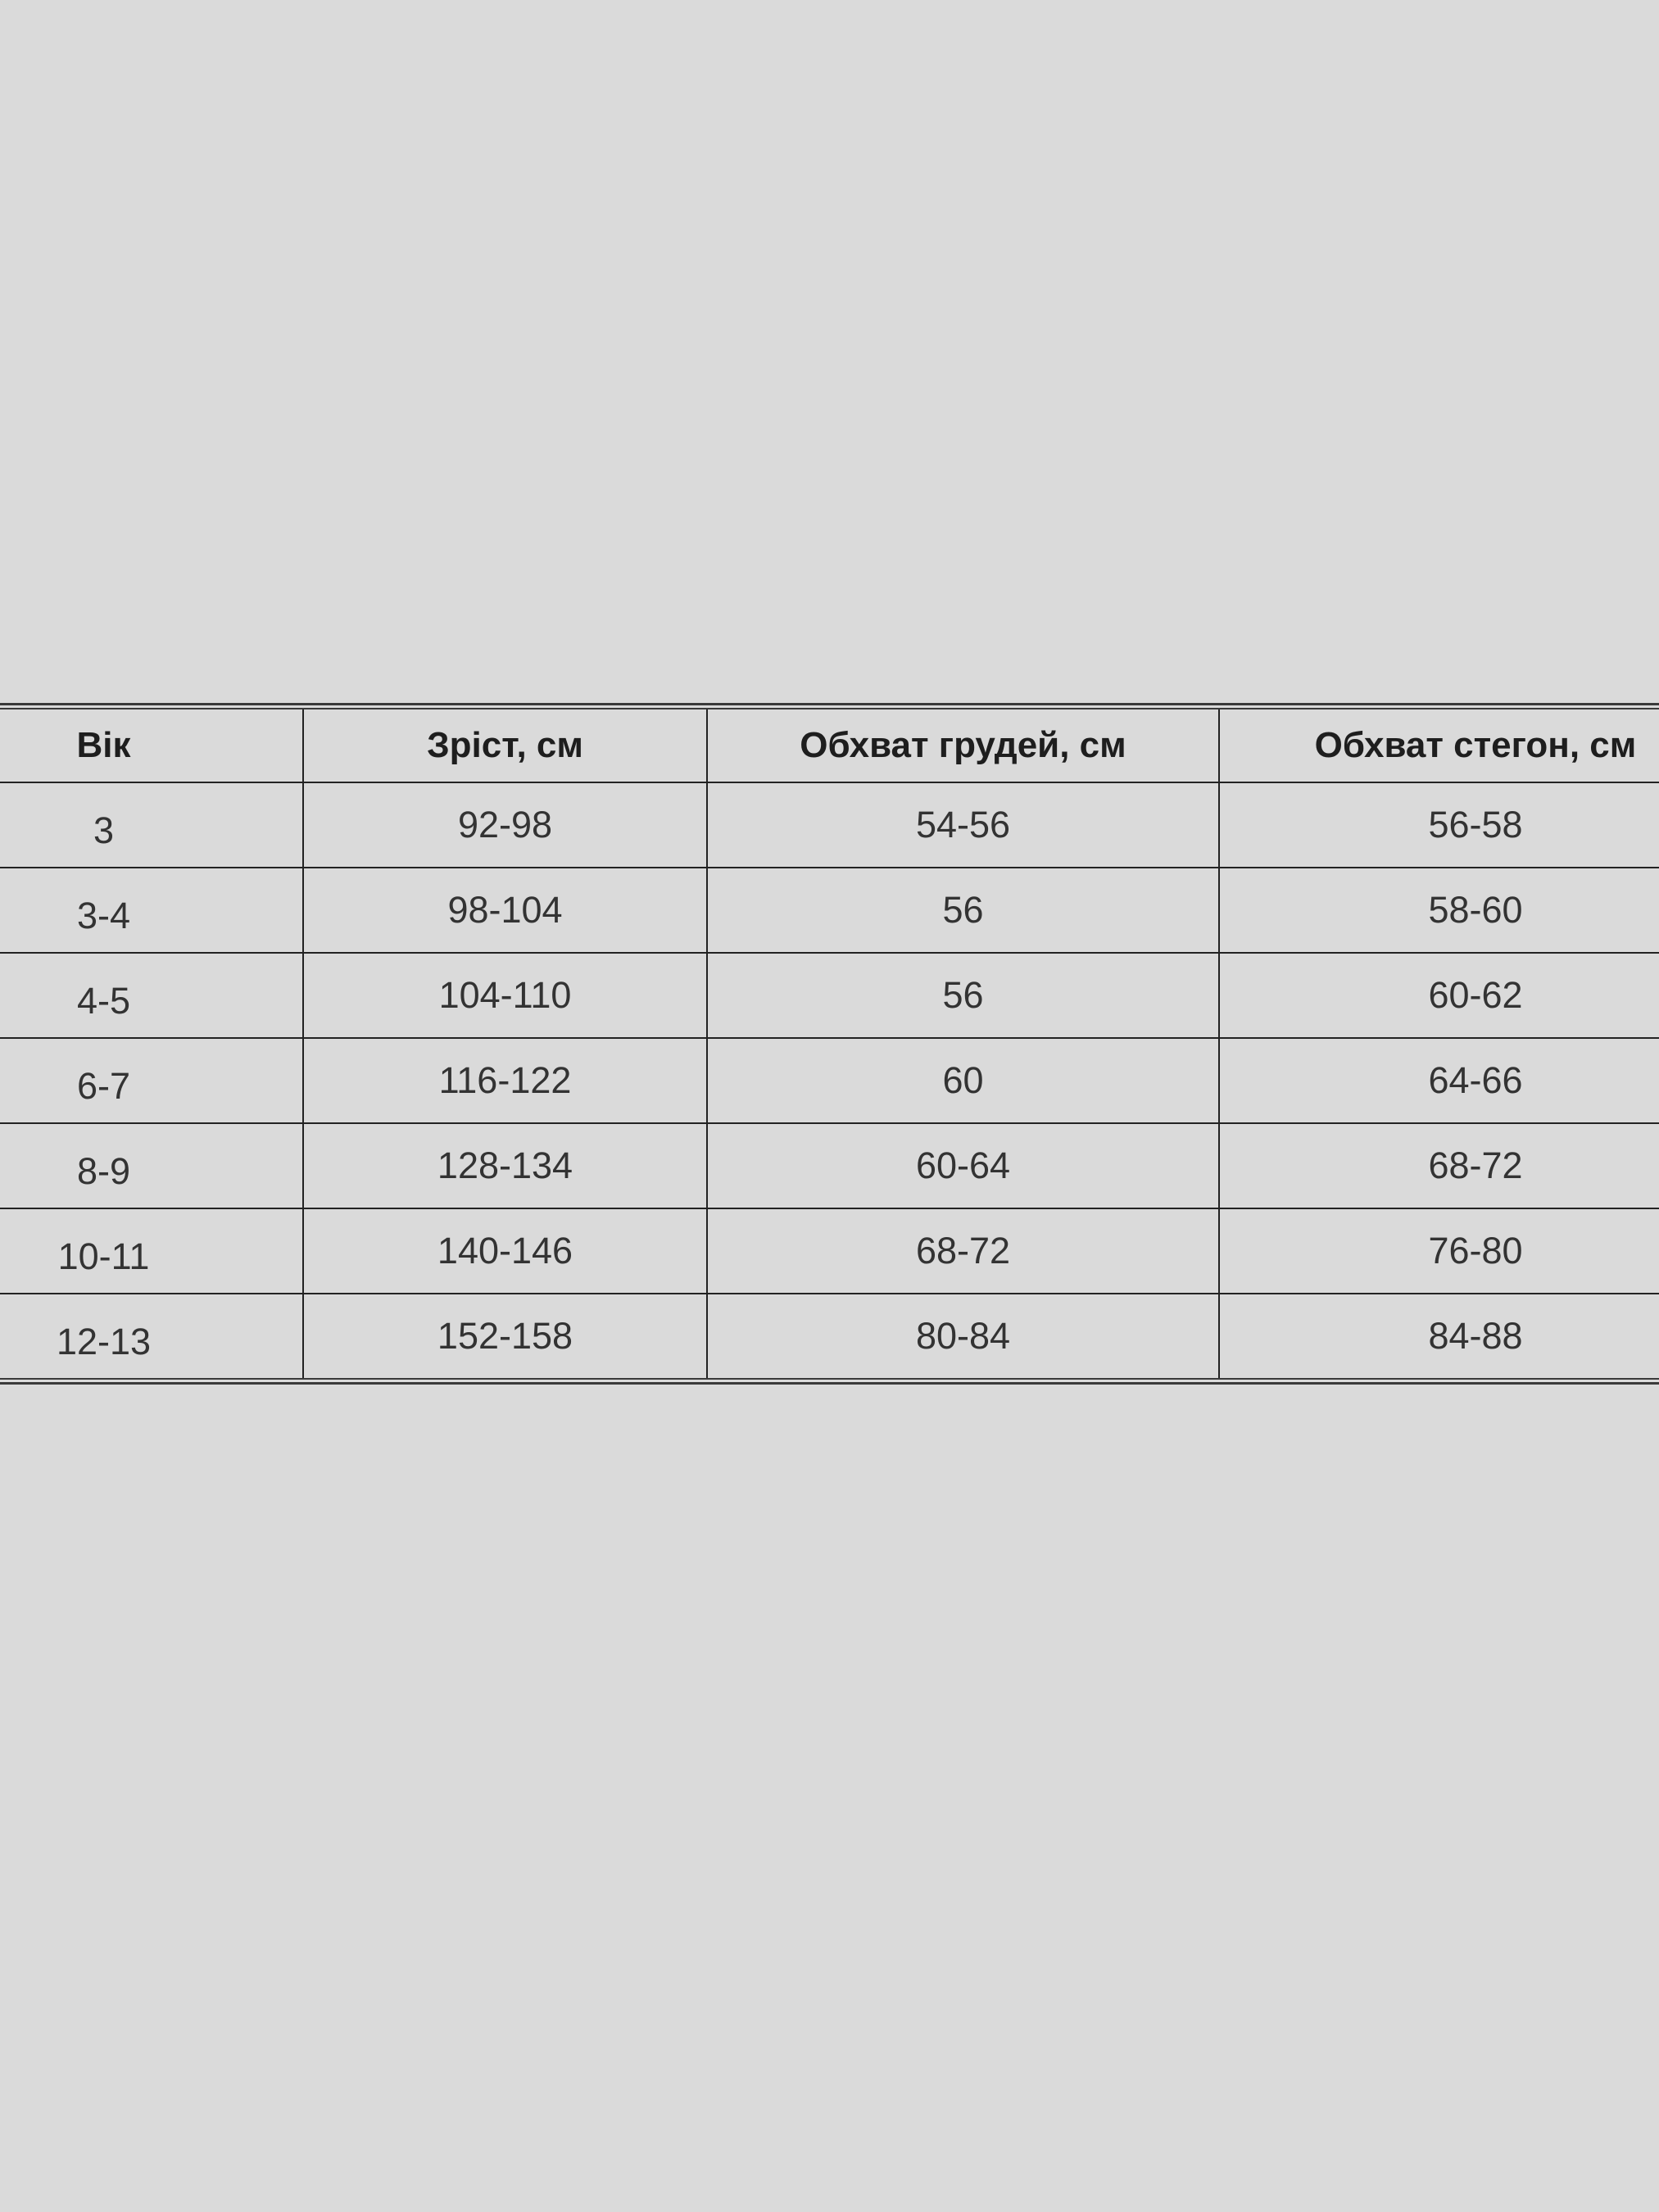 This screenshot has width=1659, height=2212. What do you see at coordinates (505, 1080) in the screenshot?
I see `cell-height: 116-122` at bounding box center [505, 1080].